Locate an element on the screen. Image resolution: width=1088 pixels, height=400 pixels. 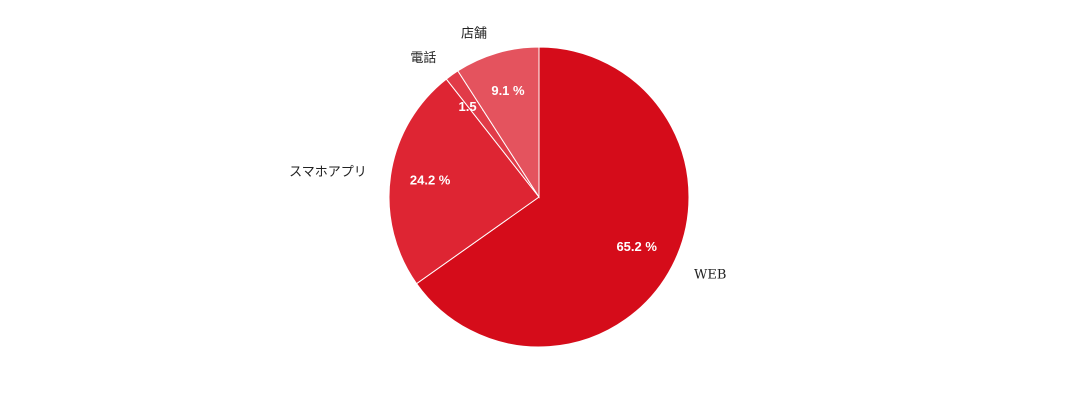
value-label: 65.2 % is located at coordinates (636, 246).